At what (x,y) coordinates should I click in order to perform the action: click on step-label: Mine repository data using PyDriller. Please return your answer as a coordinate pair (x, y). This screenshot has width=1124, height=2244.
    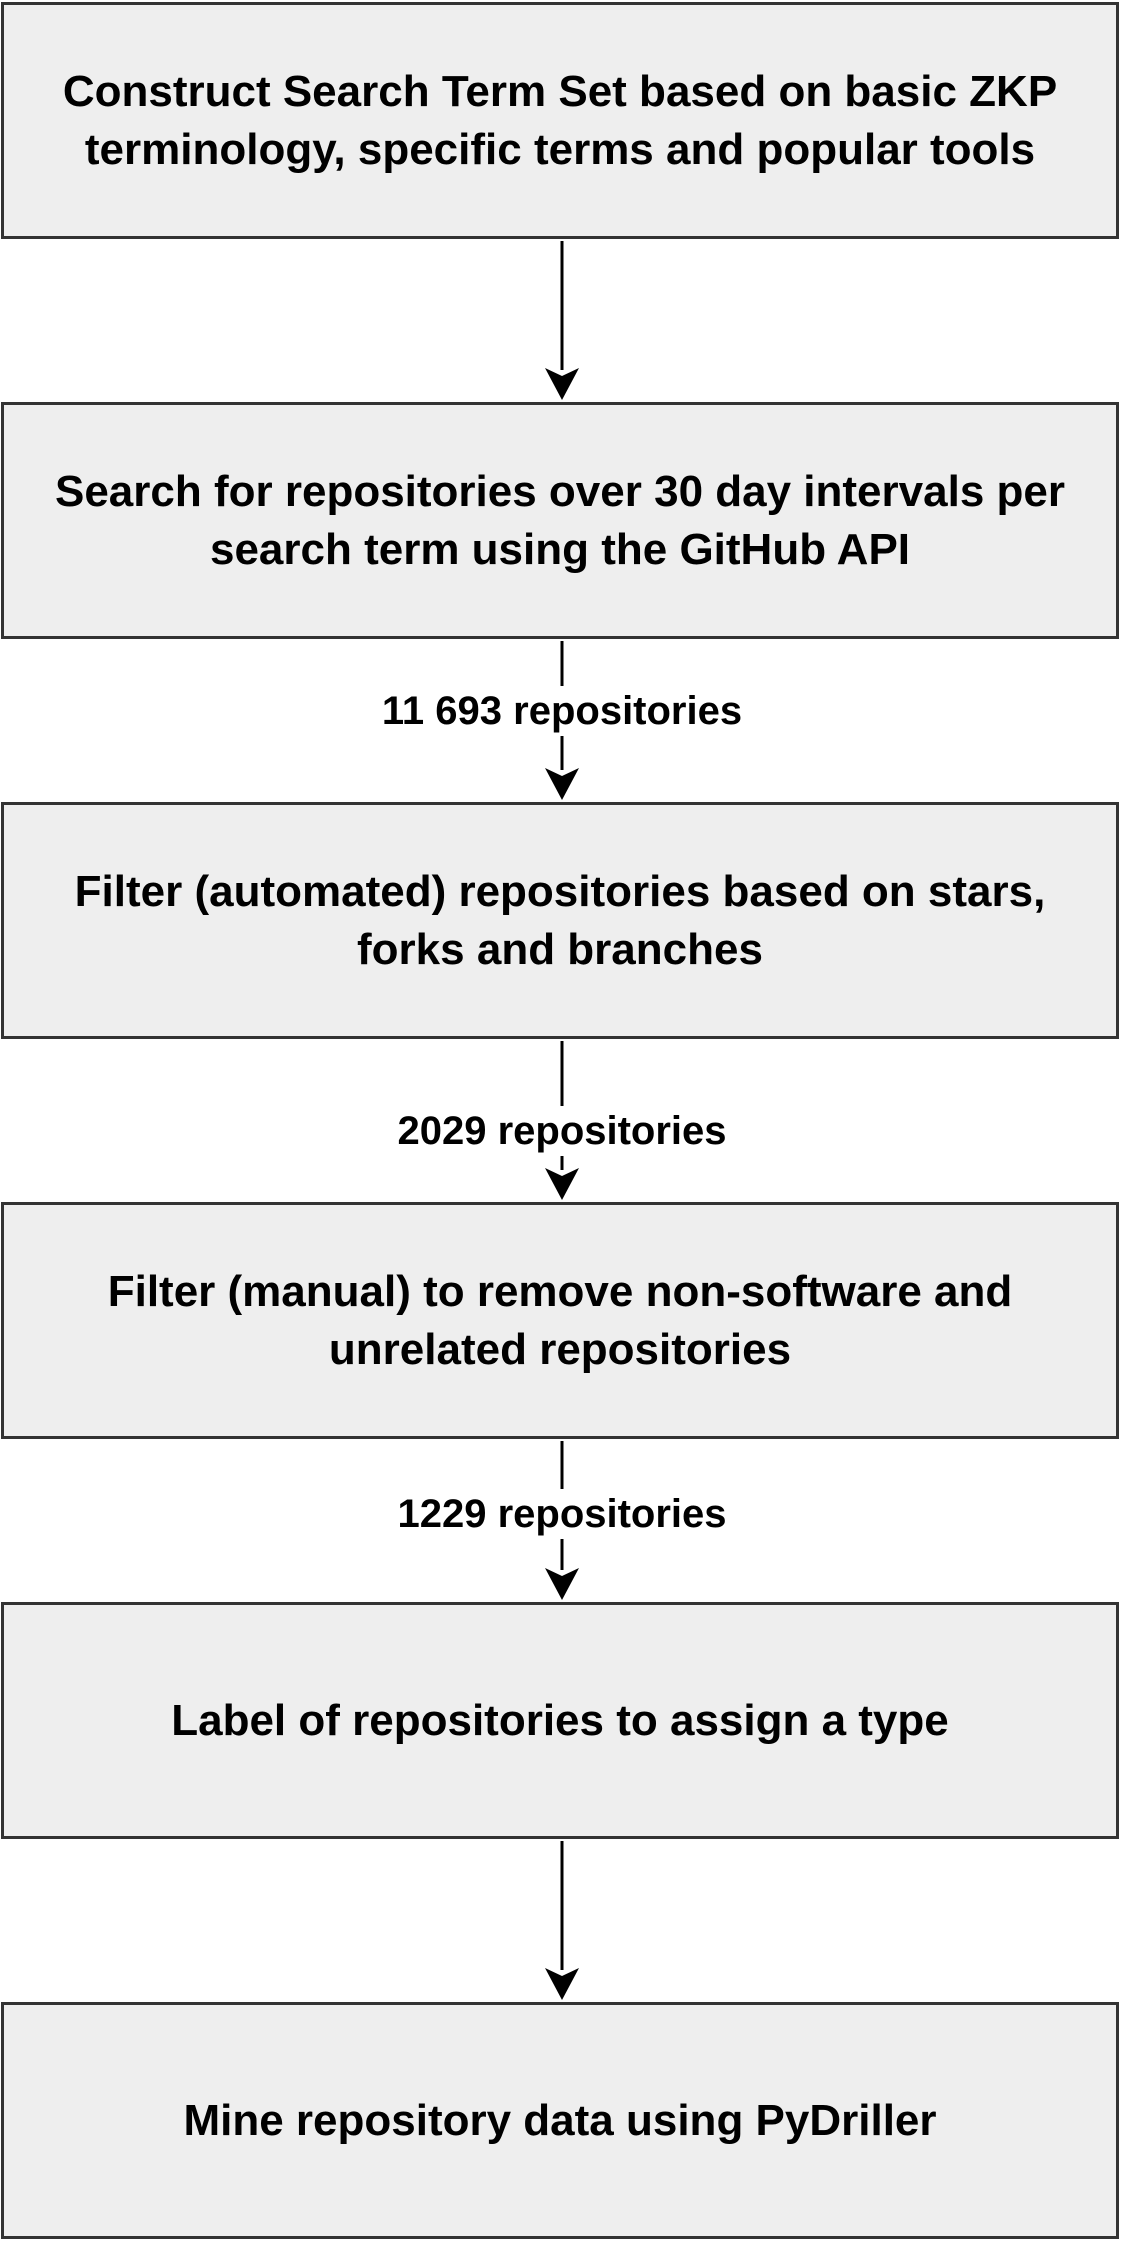
    Looking at the image, I should click on (560, 2120).